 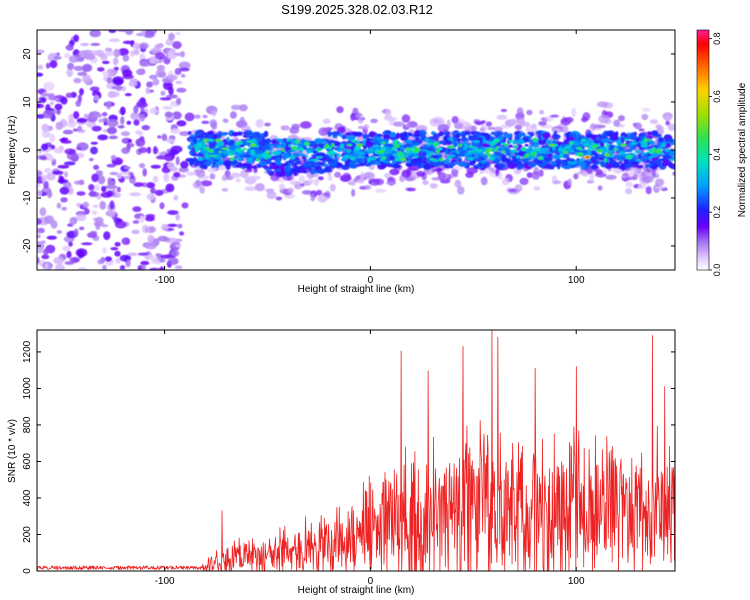 I want to click on chart-title: S199.2025.328.02.03.R12, so click(x=357, y=9).